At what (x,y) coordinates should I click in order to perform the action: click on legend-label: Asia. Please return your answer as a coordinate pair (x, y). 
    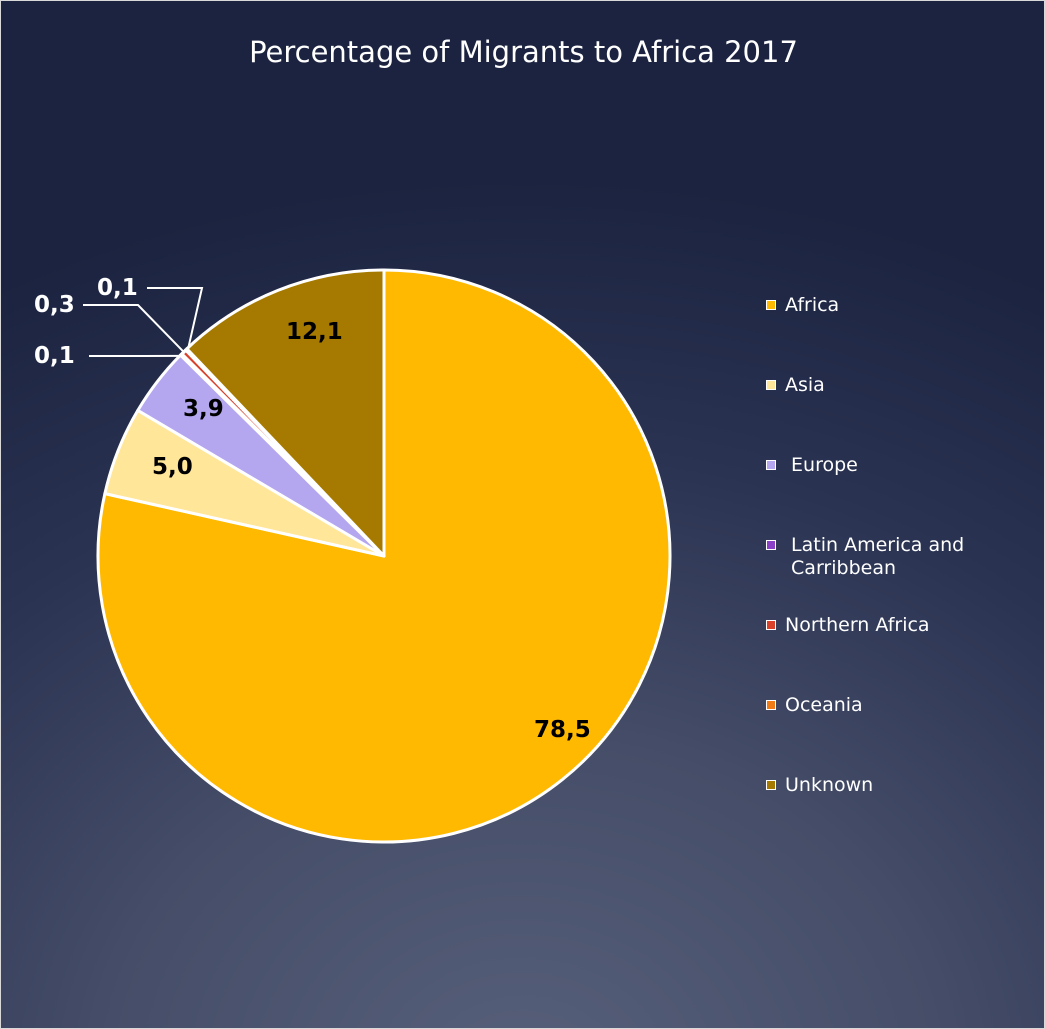
    Looking at the image, I should click on (805, 385).